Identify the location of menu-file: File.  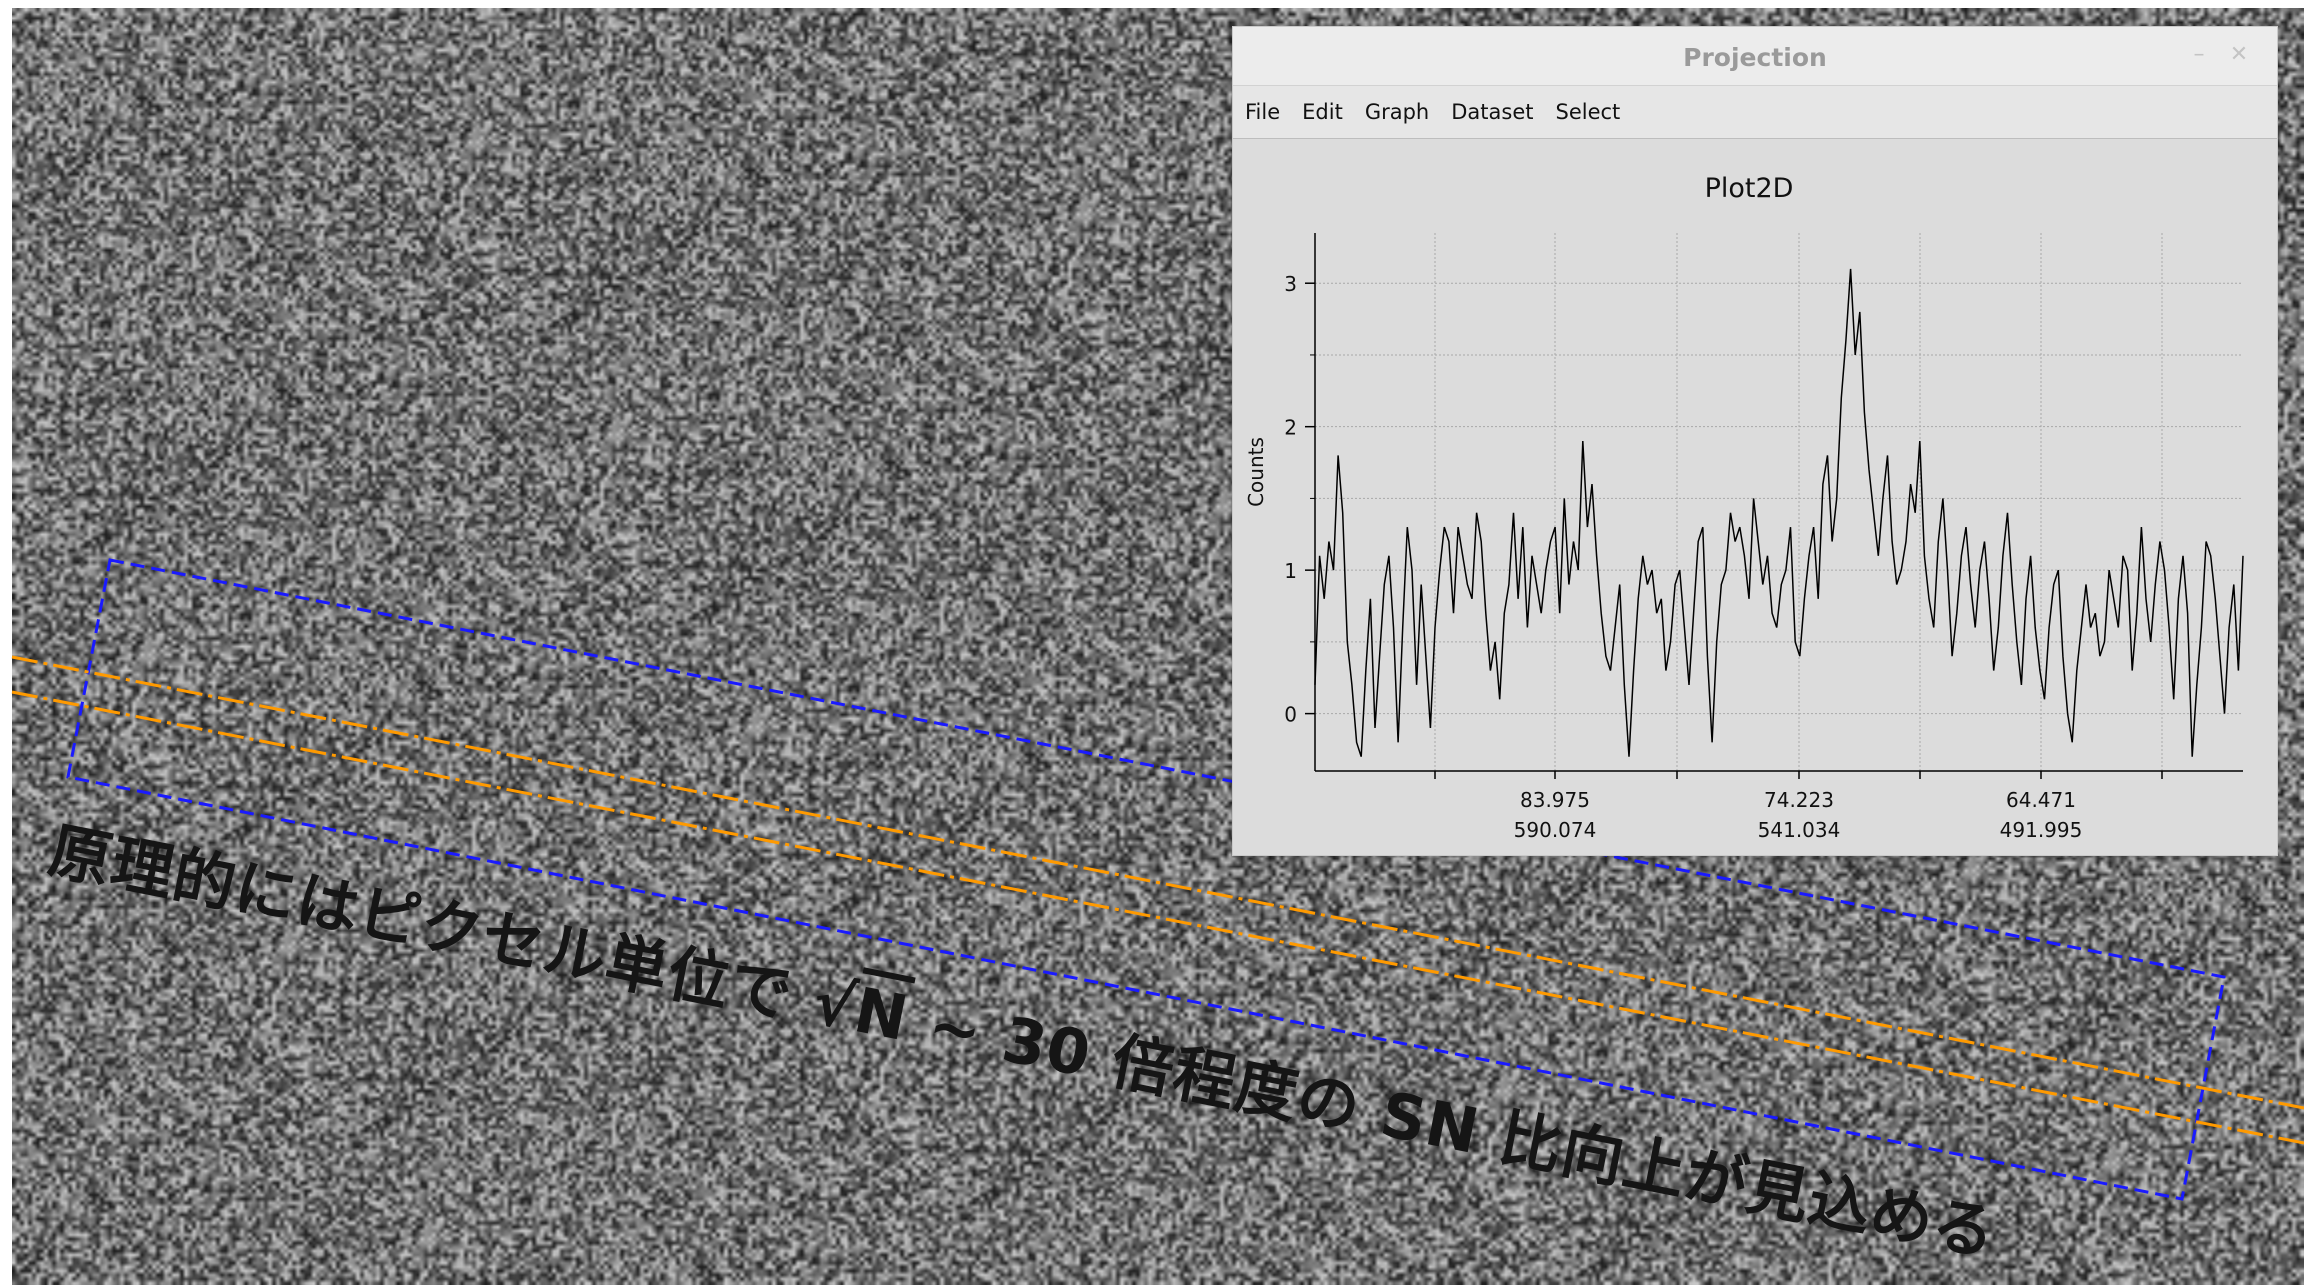
(1263, 112).